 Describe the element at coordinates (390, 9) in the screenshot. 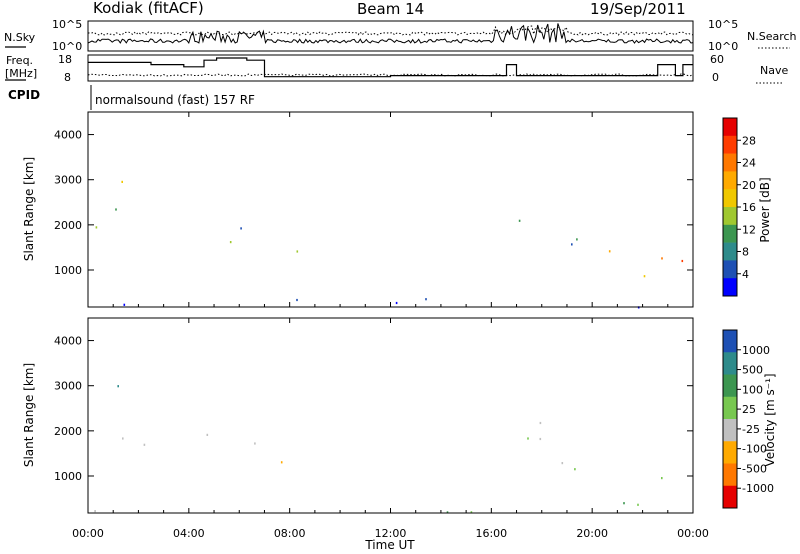

I see `beam-title: Beam 14` at that location.